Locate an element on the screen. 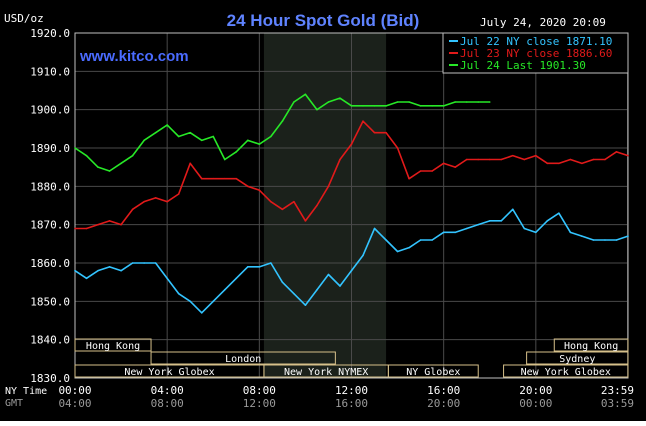 The height and width of the screenshot is (426, 646). y-tick-label: 1900.0 is located at coordinates (50, 110).